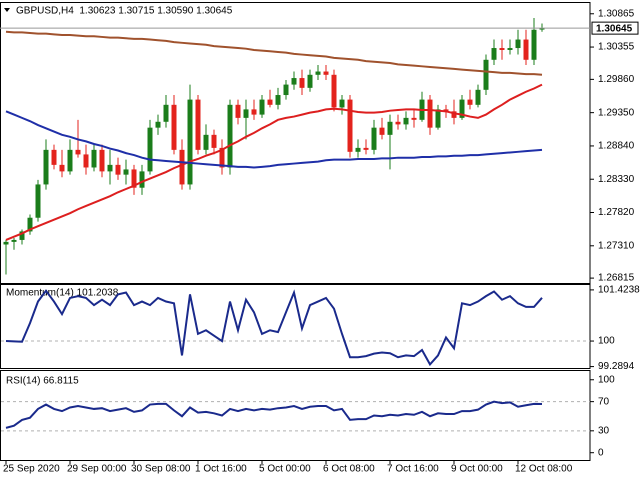 The height and width of the screenshot is (480, 640). I want to click on y-tick-label: 1.30355, so click(616, 47).